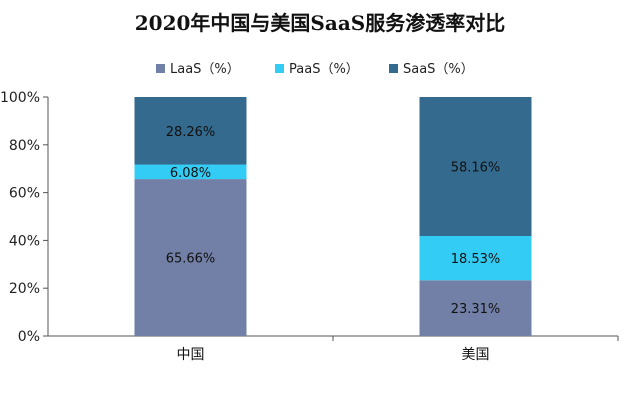  I want to click on data-label: 18.53%, so click(476, 259).